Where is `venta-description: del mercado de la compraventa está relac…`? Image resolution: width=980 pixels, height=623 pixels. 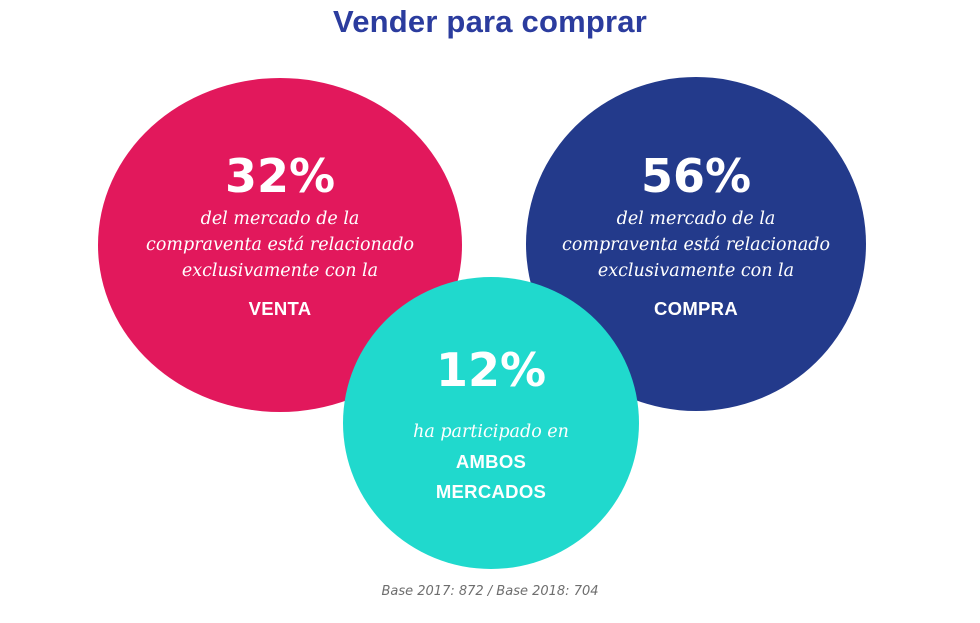 venta-description: del mercado de la compraventa está relac… is located at coordinates (280, 245).